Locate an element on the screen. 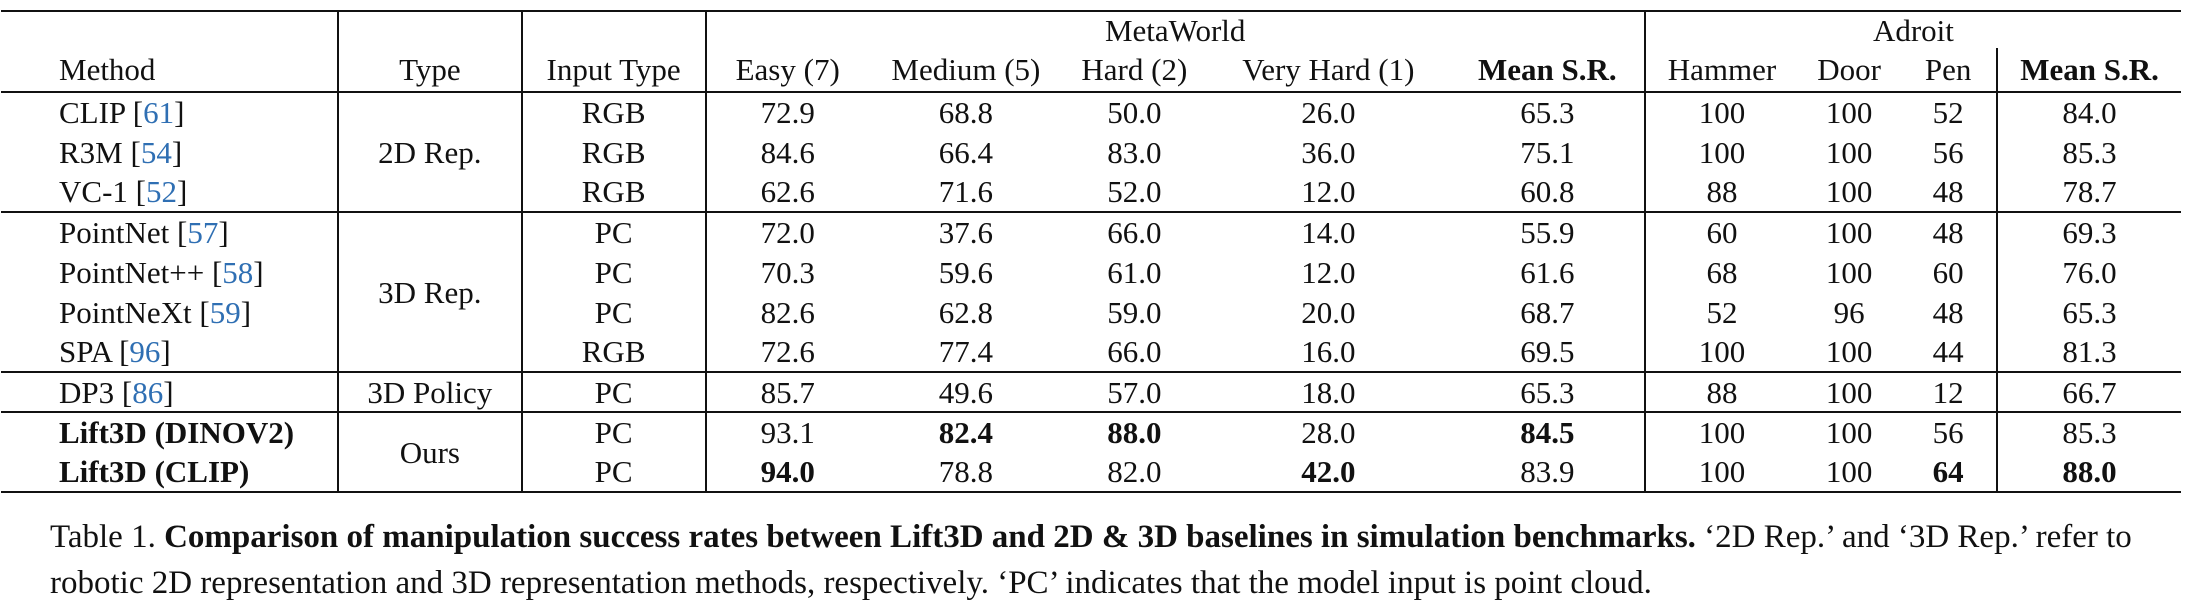  value-cell: 12.0 is located at coordinates (1328, 272).